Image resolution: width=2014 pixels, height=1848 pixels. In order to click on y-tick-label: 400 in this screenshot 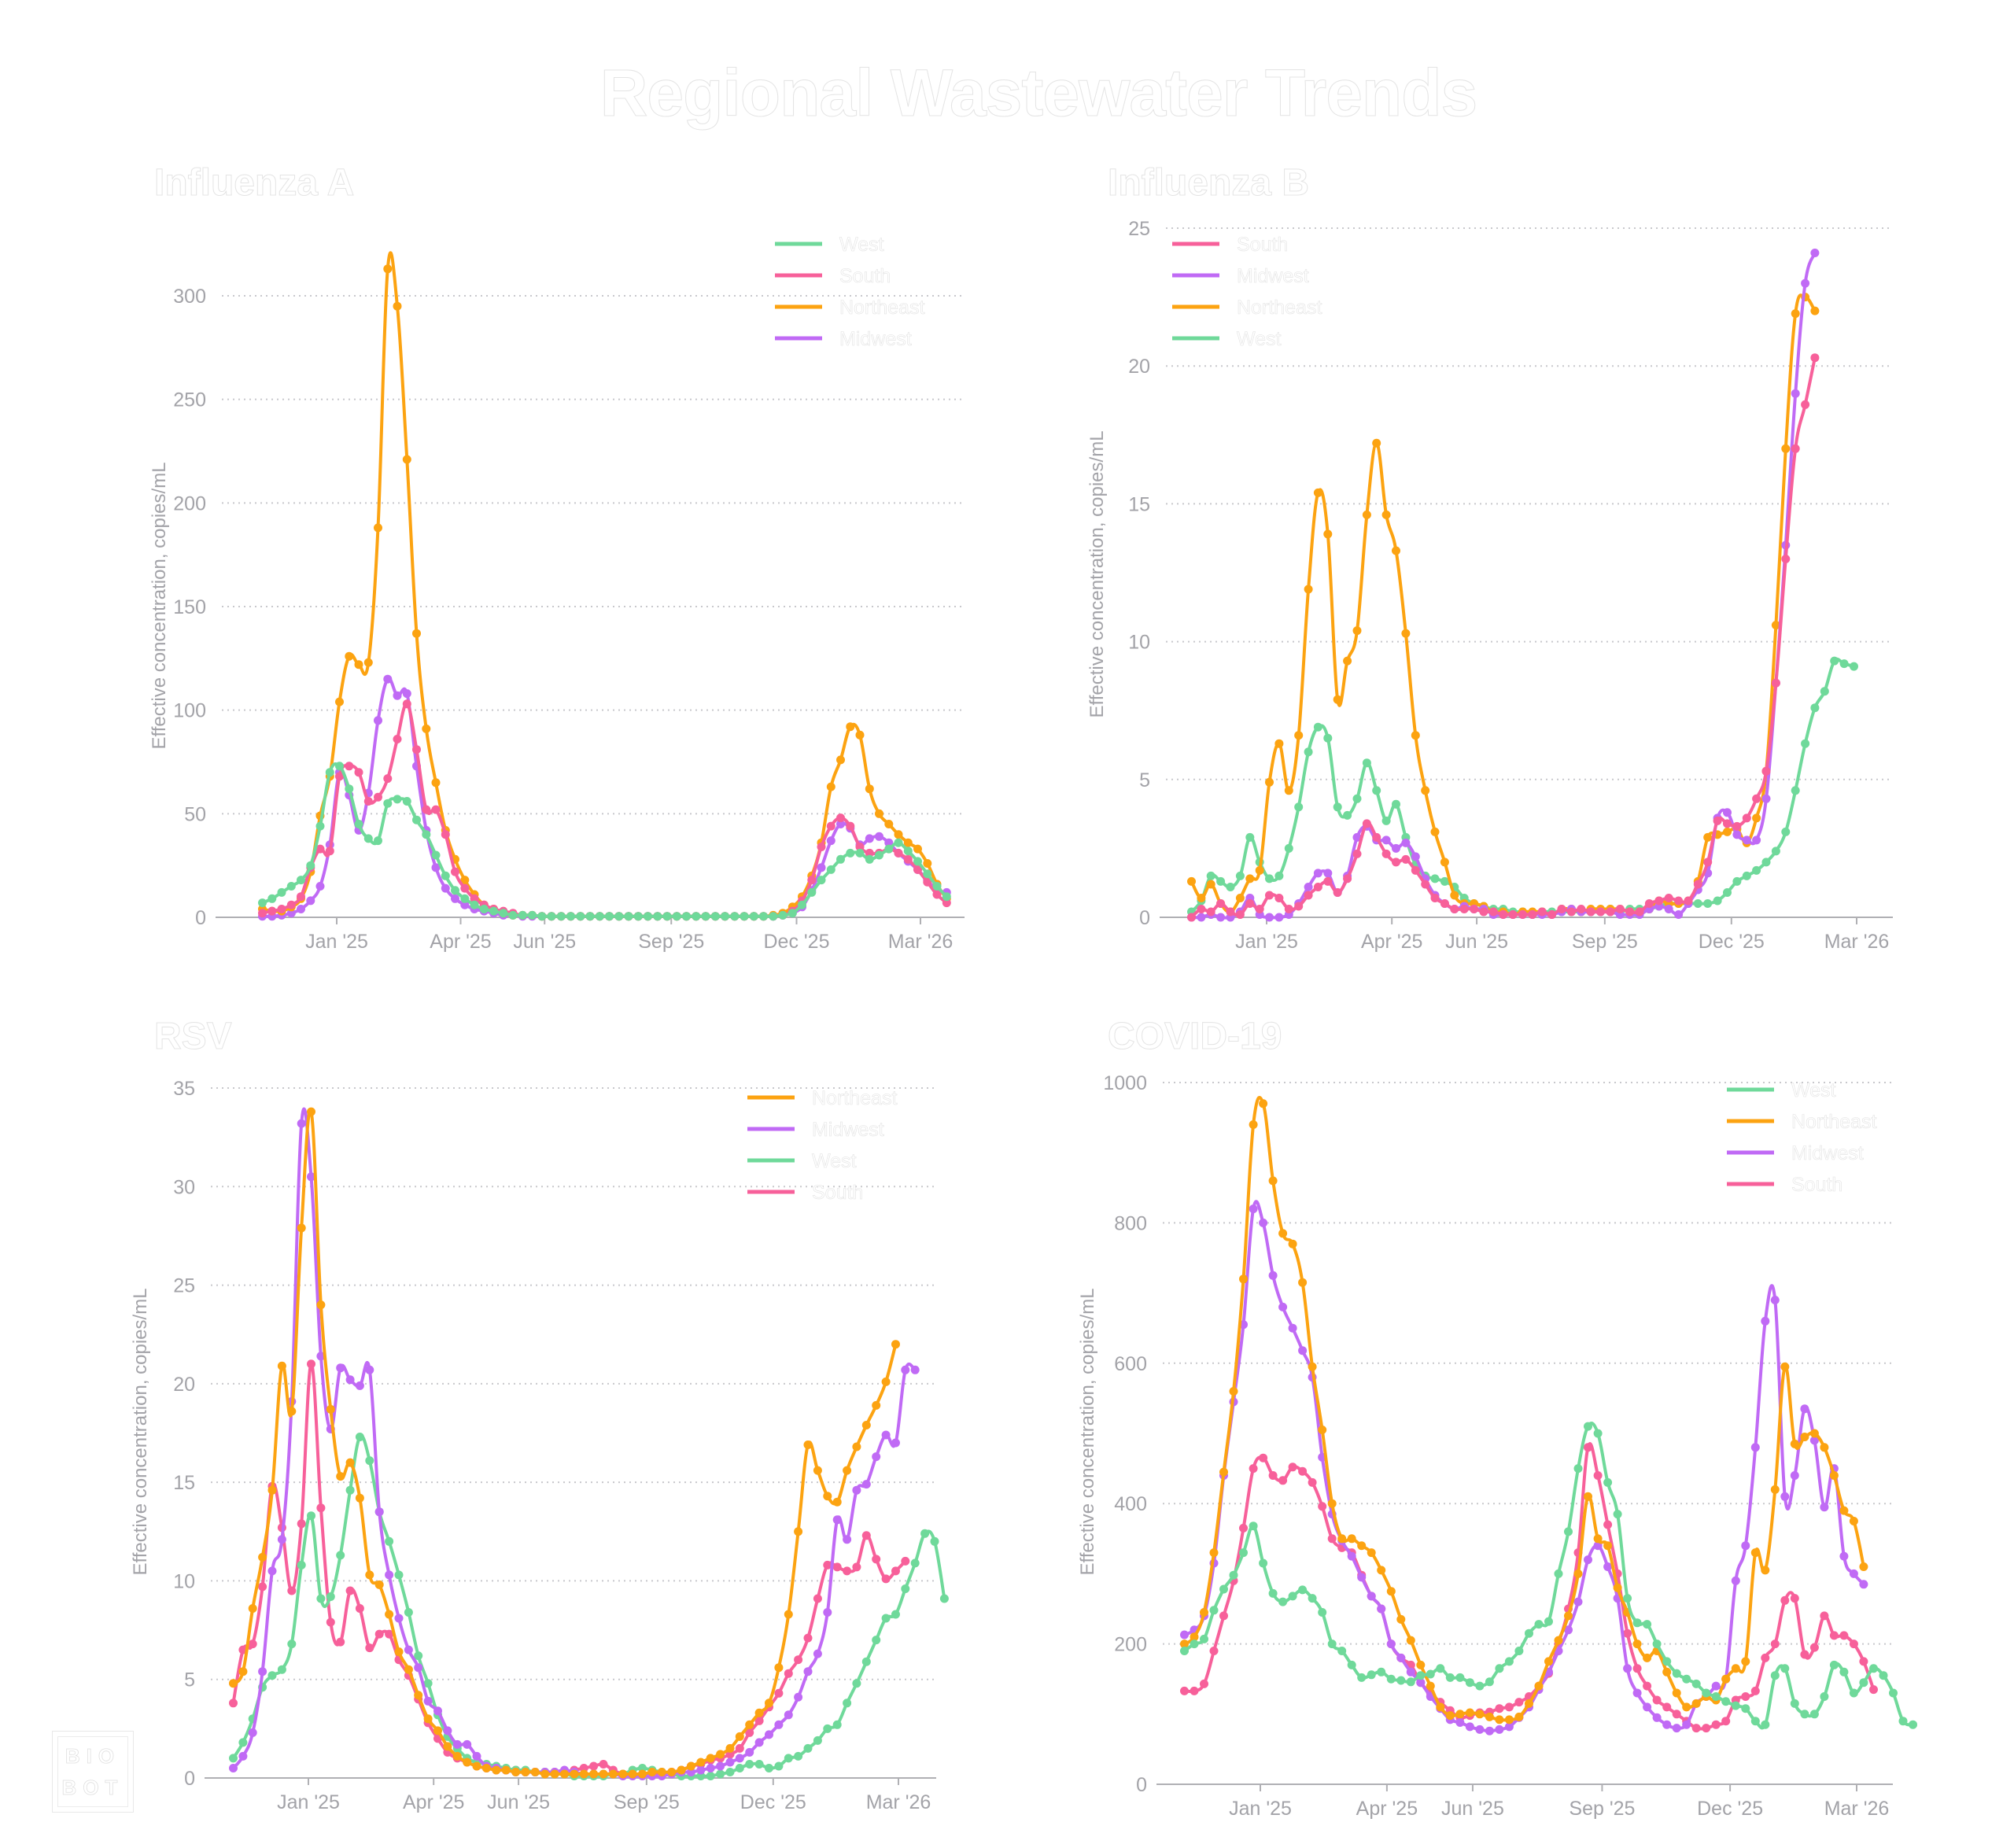, I will do `click(1131, 1504)`.